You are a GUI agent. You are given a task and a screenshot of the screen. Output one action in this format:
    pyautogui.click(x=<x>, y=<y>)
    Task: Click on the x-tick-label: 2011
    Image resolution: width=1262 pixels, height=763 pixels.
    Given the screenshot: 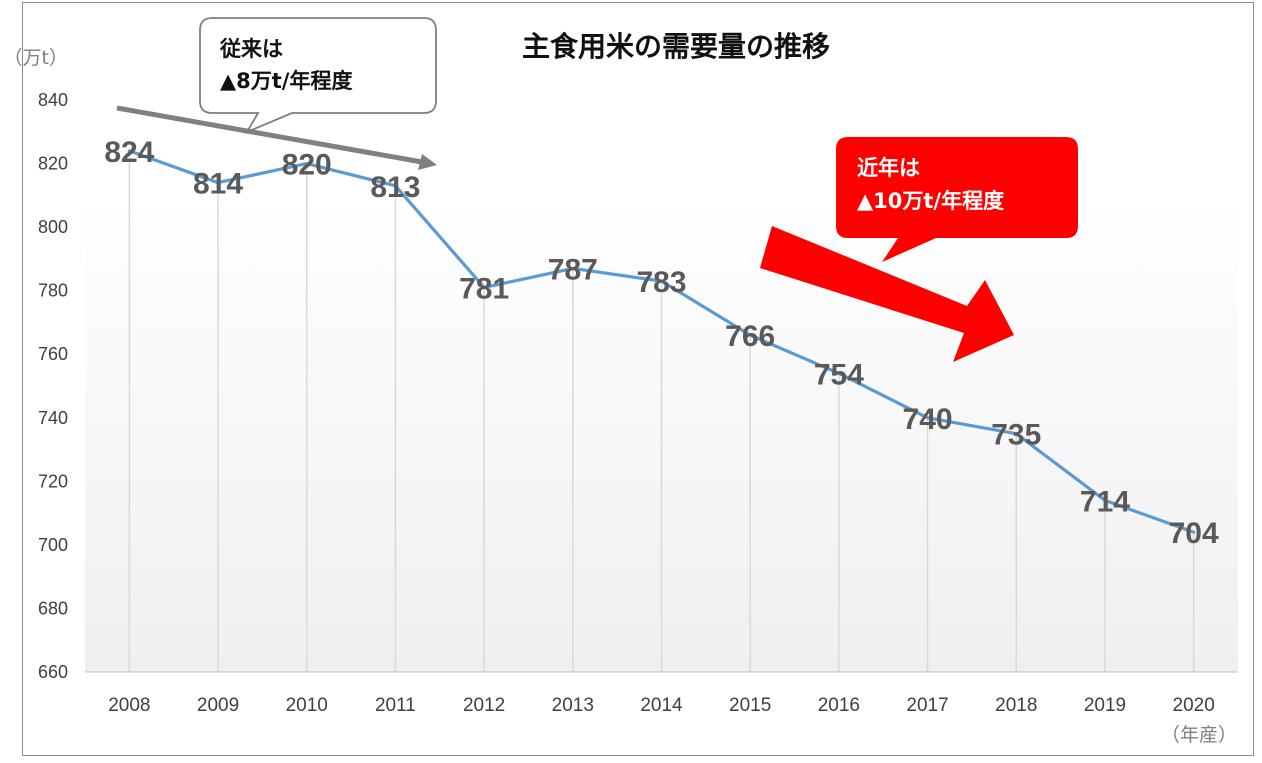 What is the action you would take?
    pyautogui.click(x=395, y=705)
    